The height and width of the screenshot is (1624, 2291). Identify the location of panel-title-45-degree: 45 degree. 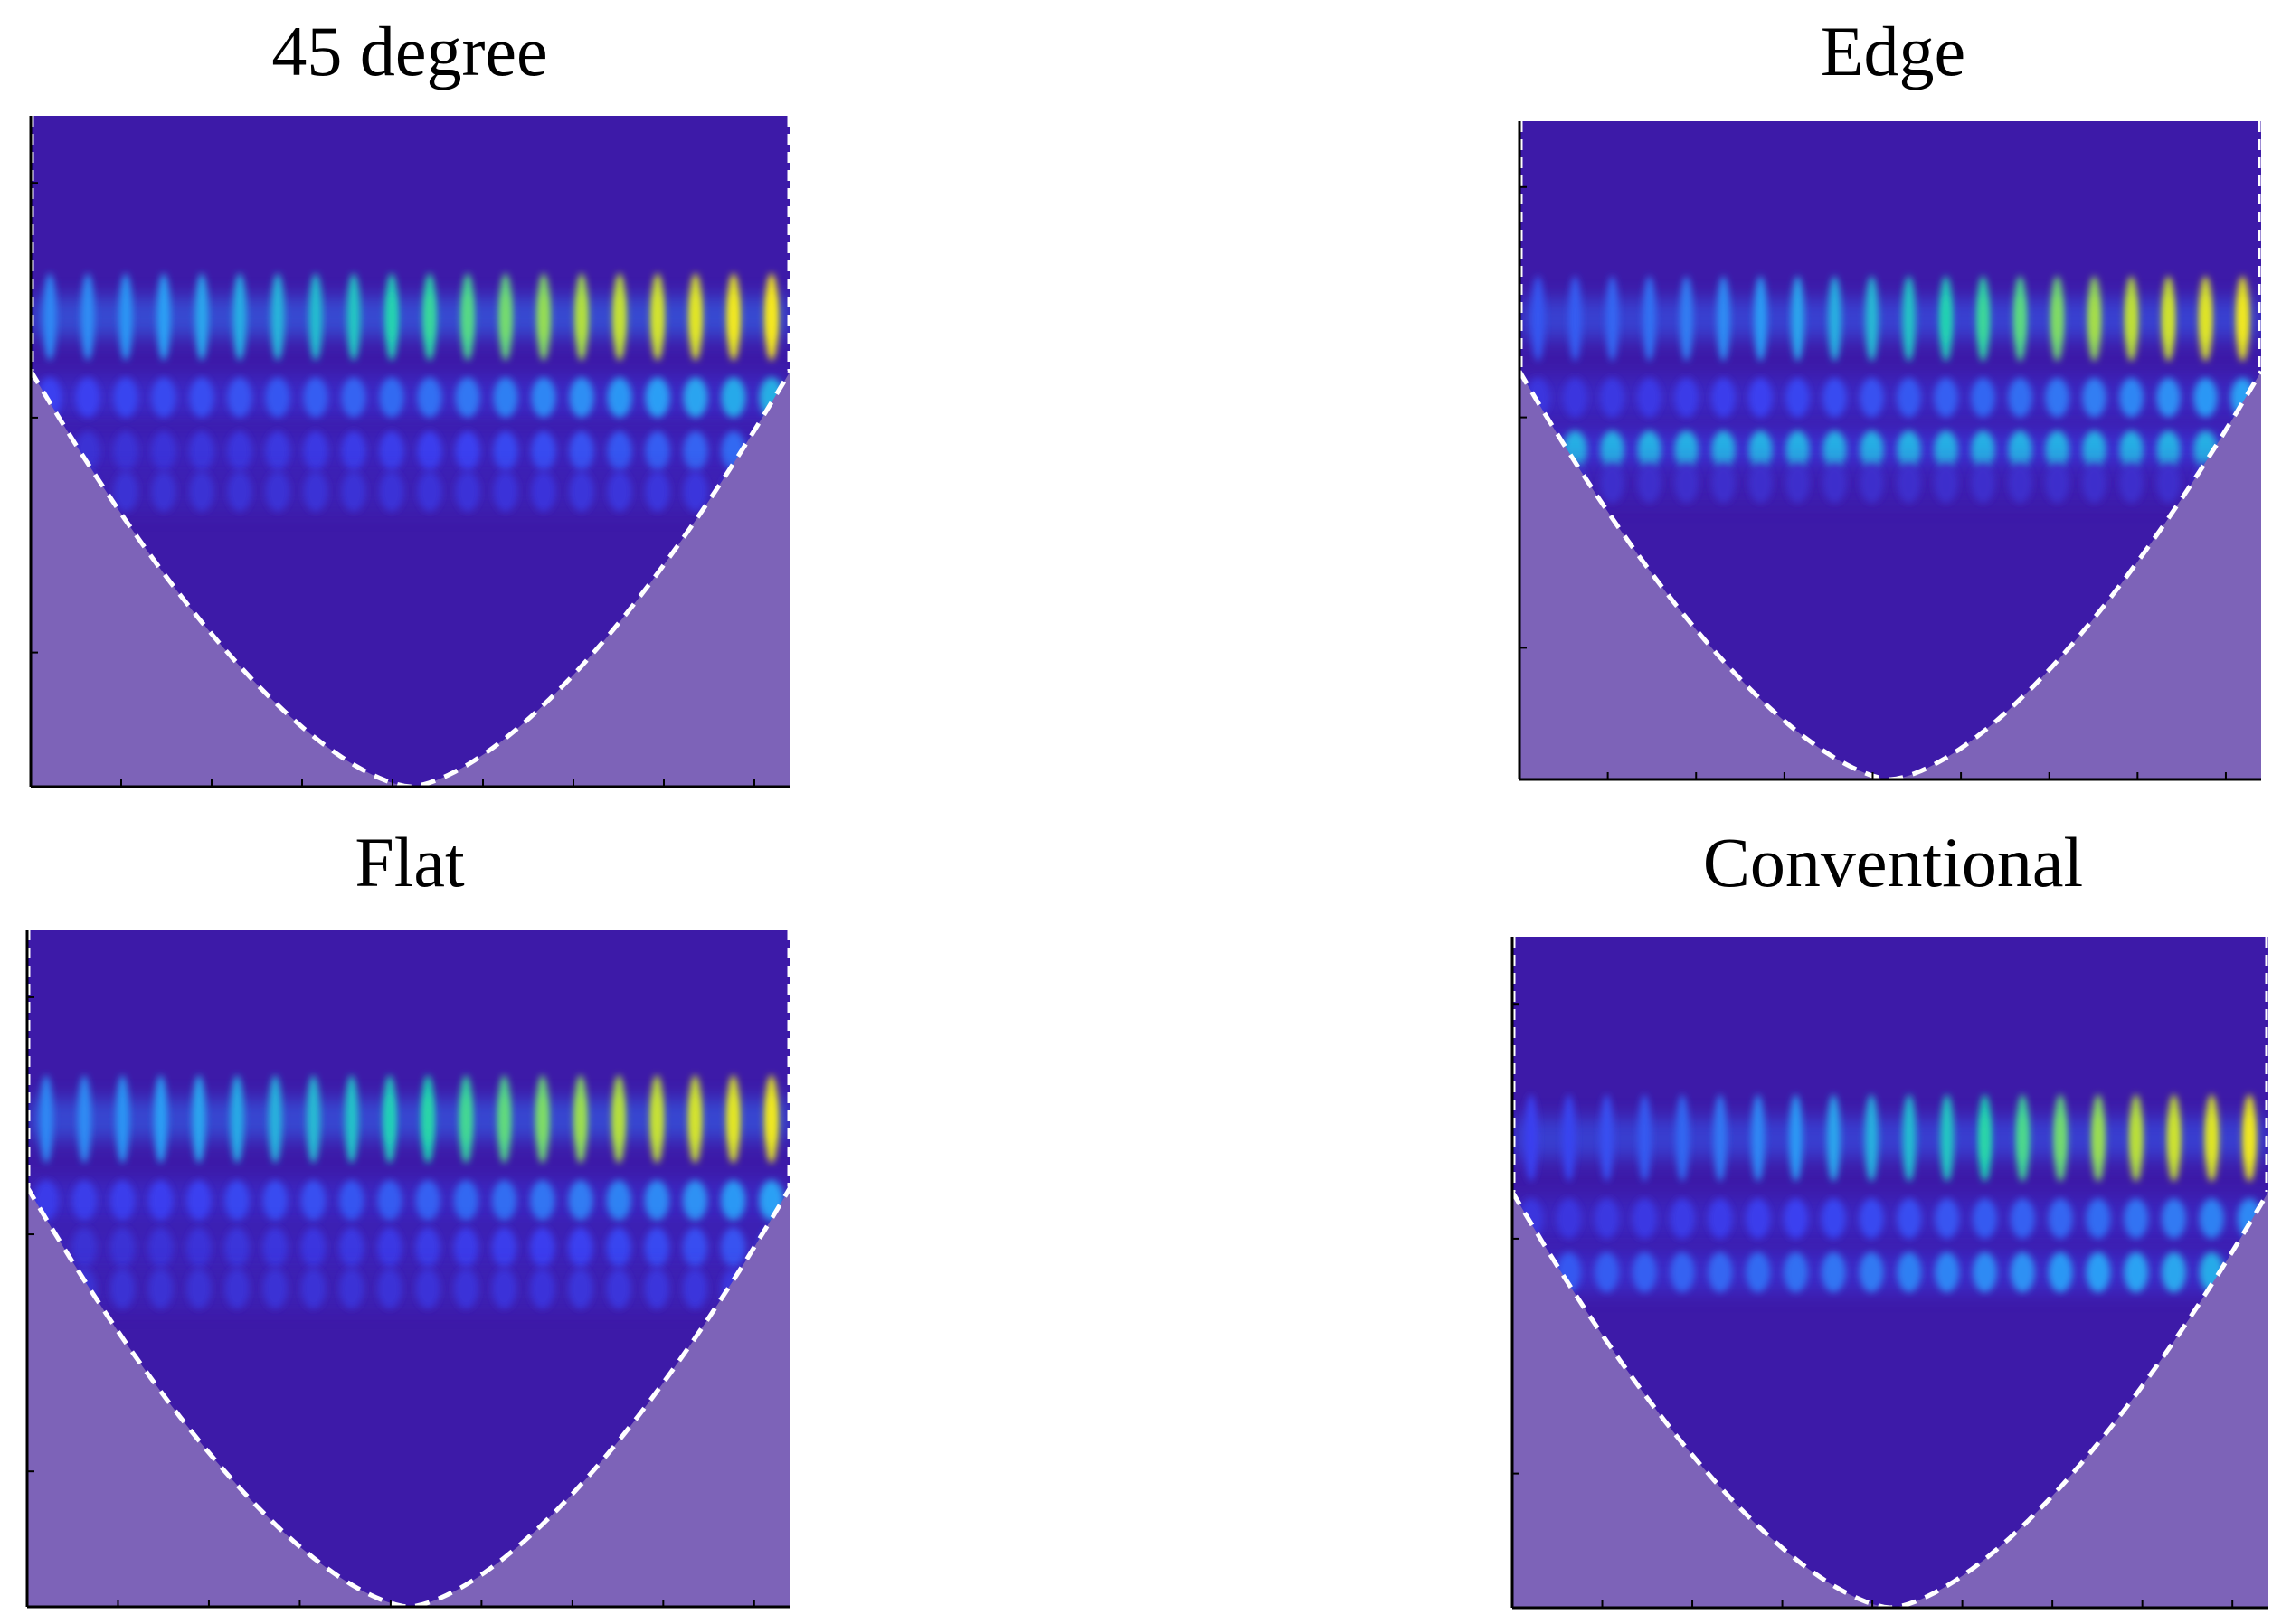
(410, 51).